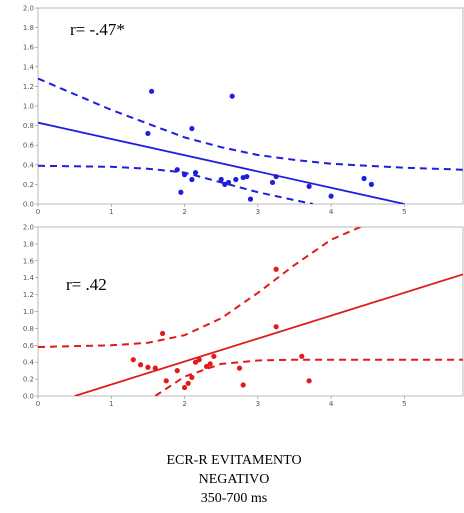 This screenshot has width=464, height=513. What do you see at coordinates (28, 295) in the screenshot?
I see `chart-2-y-tick-label: 1.2` at bounding box center [28, 295].